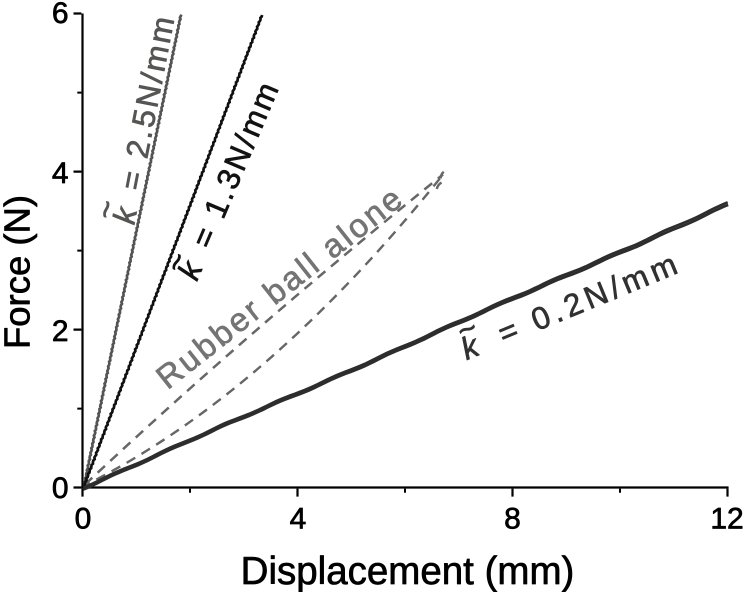 This screenshot has width=744, height=592. I want to click on svg-text: k~ = 2.5N/mm, so click(134, 117).